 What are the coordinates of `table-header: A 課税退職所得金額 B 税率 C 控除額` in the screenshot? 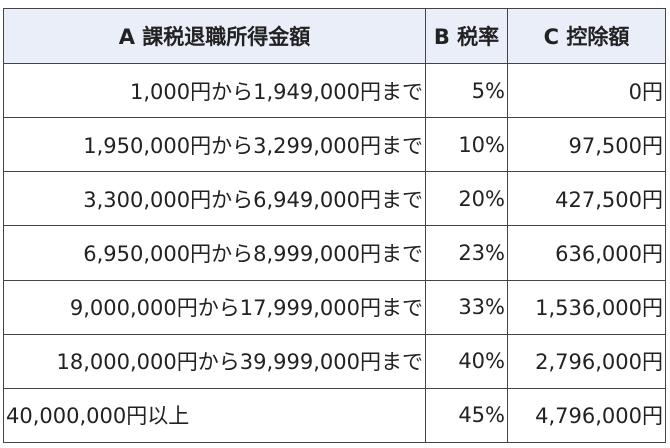 It's located at (334, 36).